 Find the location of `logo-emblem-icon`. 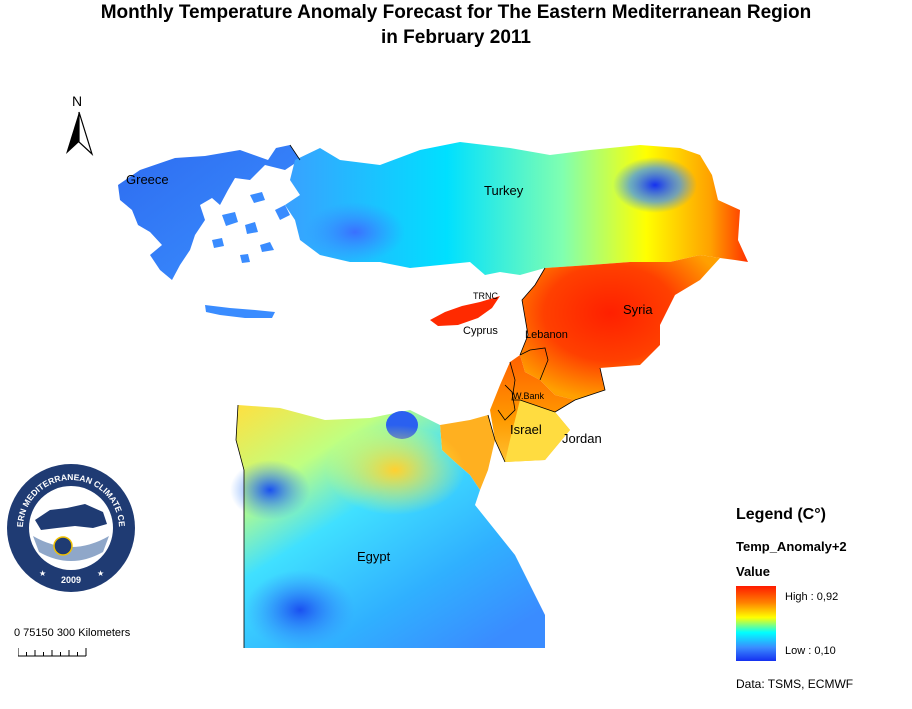

logo-emblem-icon is located at coordinates (63, 546).